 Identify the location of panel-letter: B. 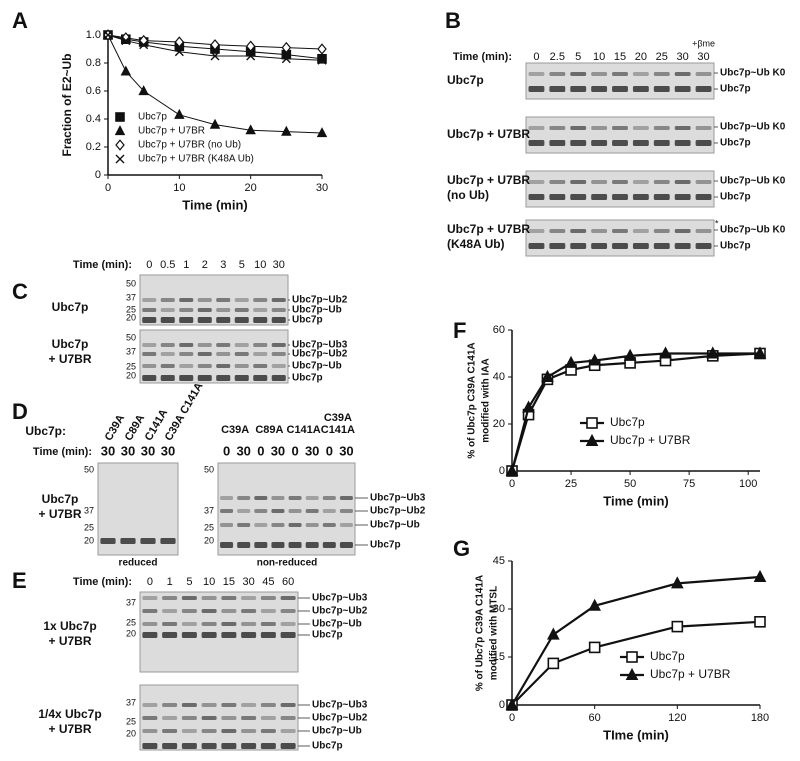
(453, 20).